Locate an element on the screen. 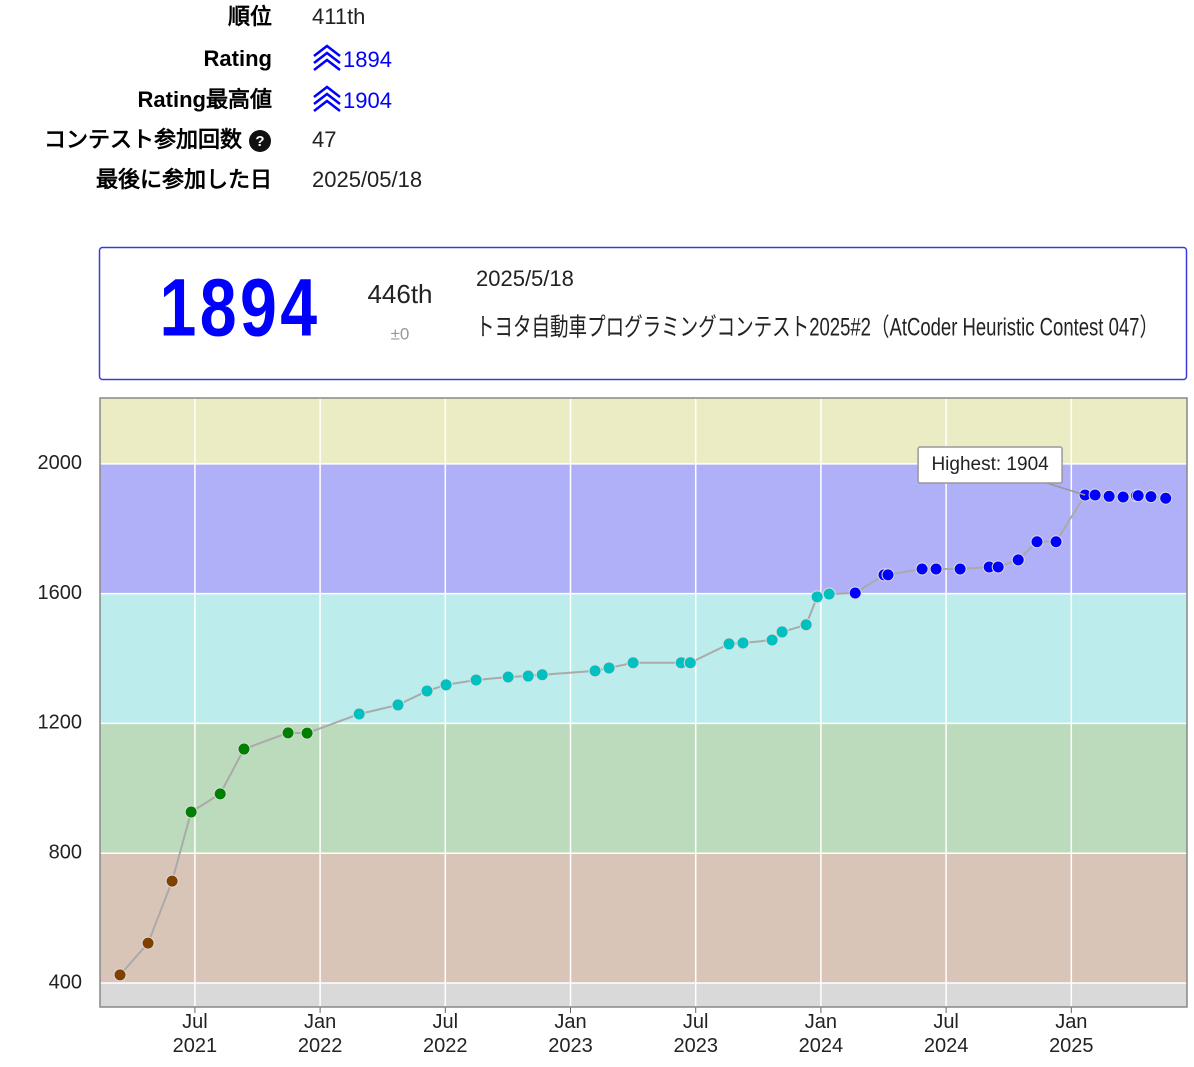 This screenshot has height=1067, width=1194. y-tick-label: 400 is located at coordinates (65, 982).